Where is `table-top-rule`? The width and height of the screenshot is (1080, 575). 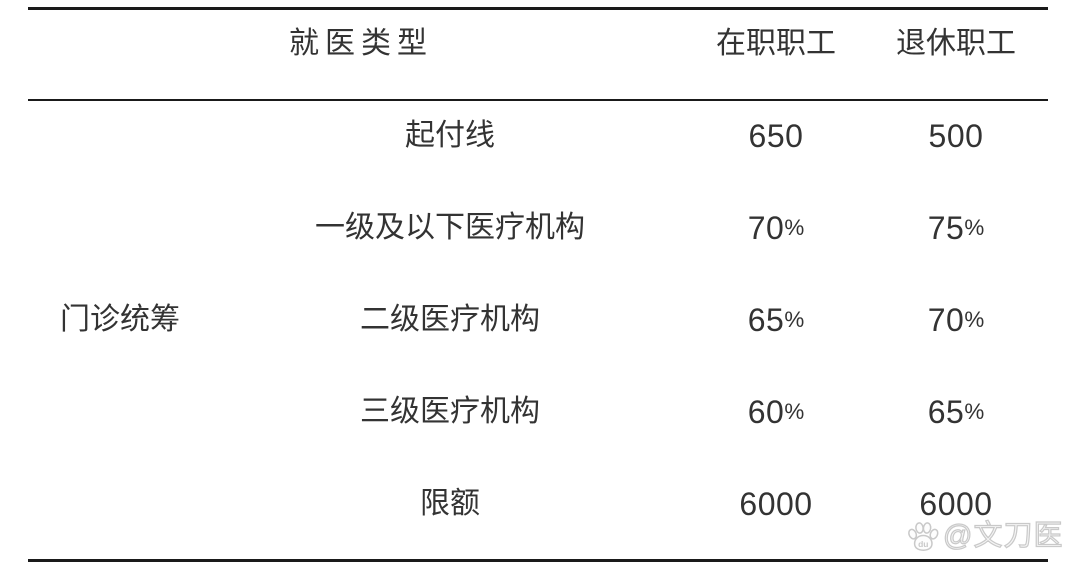 table-top-rule is located at coordinates (538, 8).